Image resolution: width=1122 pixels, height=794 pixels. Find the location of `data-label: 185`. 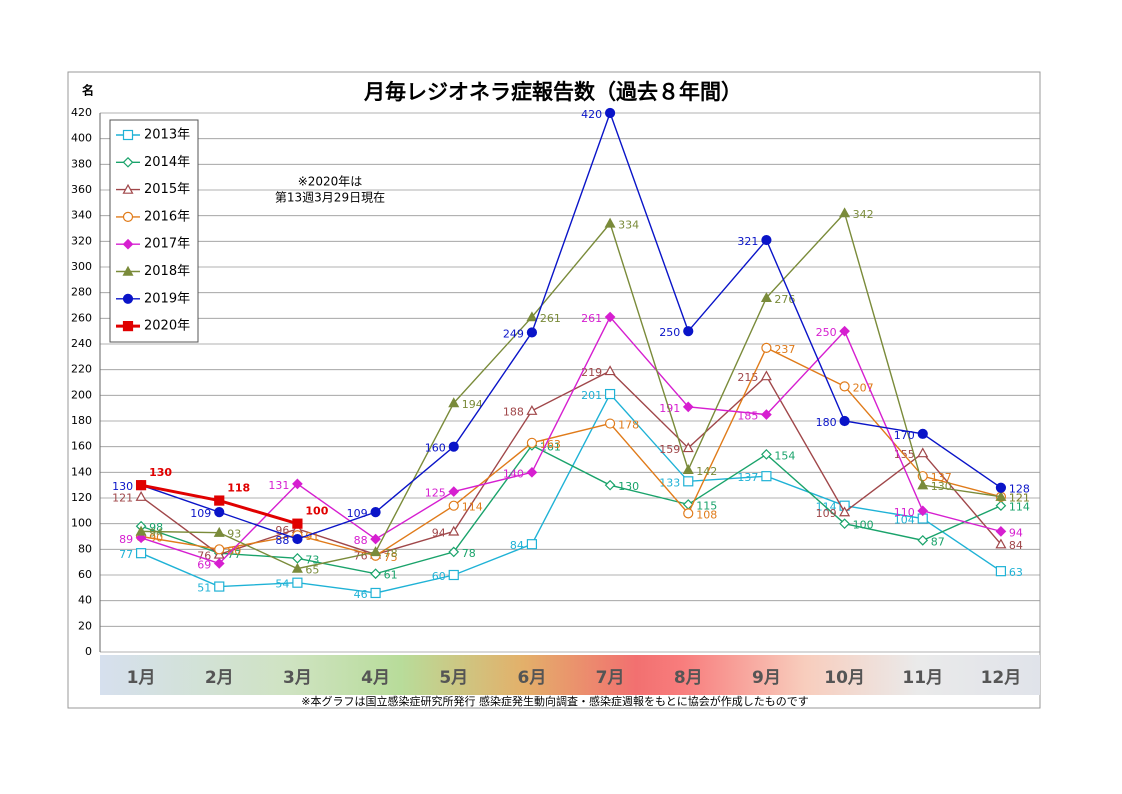

data-label: 185 is located at coordinates (747, 416).